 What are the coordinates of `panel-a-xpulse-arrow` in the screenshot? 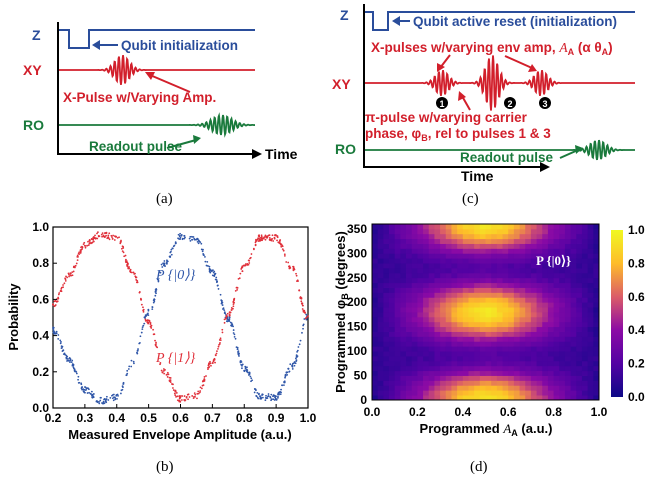 It's located at (170, 83).